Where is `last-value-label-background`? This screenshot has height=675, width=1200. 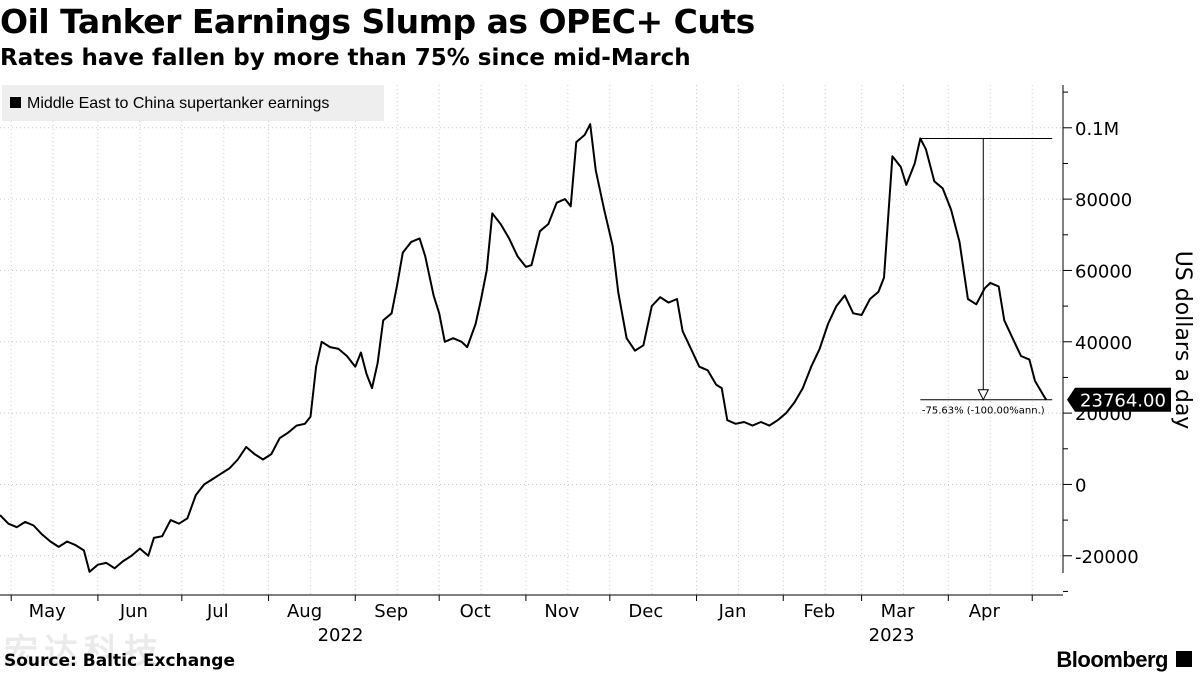
last-value-label-background is located at coordinates (1119, 399).